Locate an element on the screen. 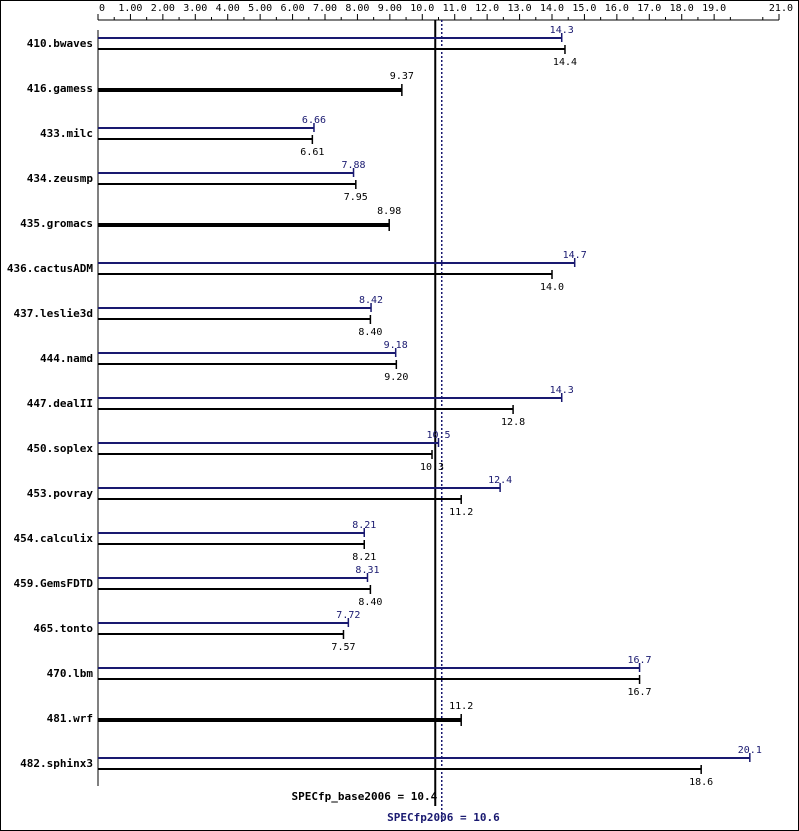 The width and height of the screenshot is (799, 831). base-summary-label: SPECfp_base2006 = 10.4 is located at coordinates (365, 796).